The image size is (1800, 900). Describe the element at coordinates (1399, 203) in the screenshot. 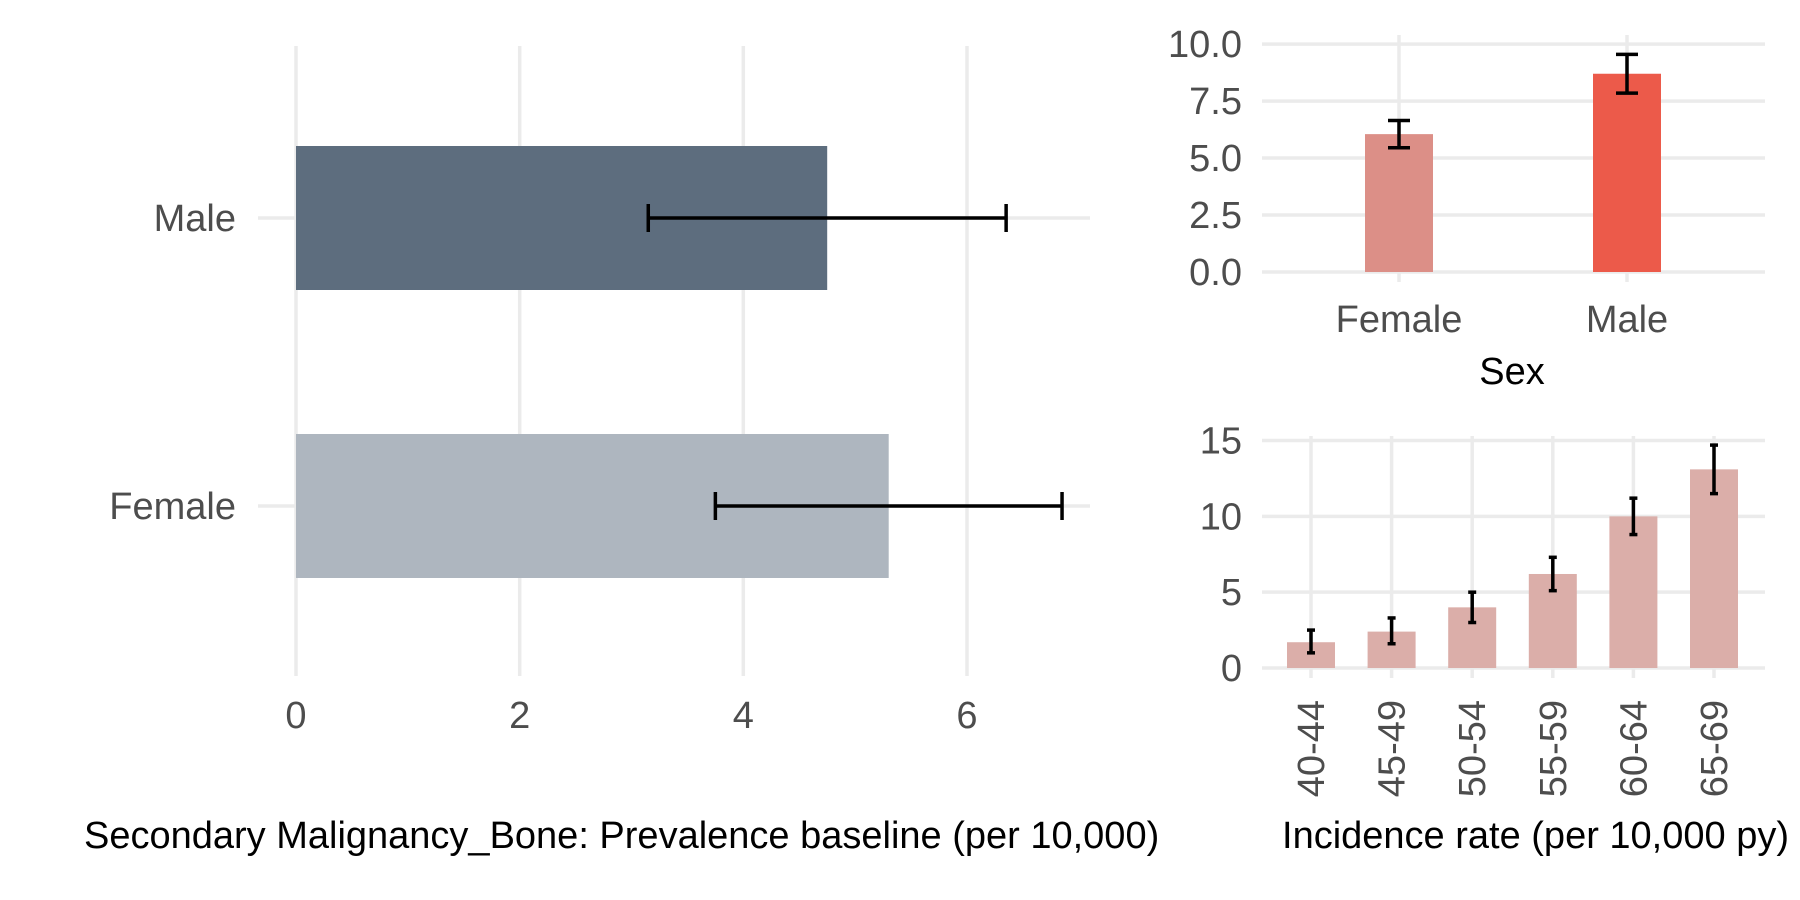

I see `sex-bar-female` at that location.